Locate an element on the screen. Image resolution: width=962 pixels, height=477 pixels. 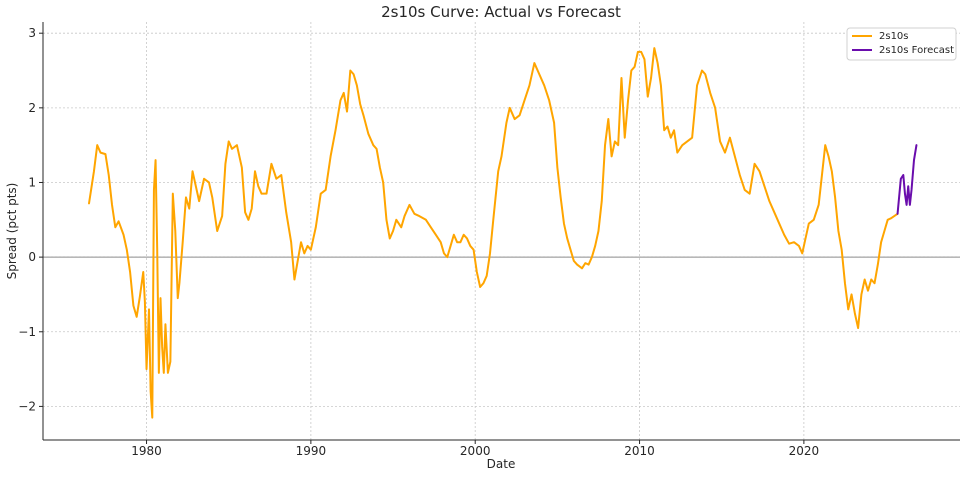
legend-box is located at coordinates (901, 44).